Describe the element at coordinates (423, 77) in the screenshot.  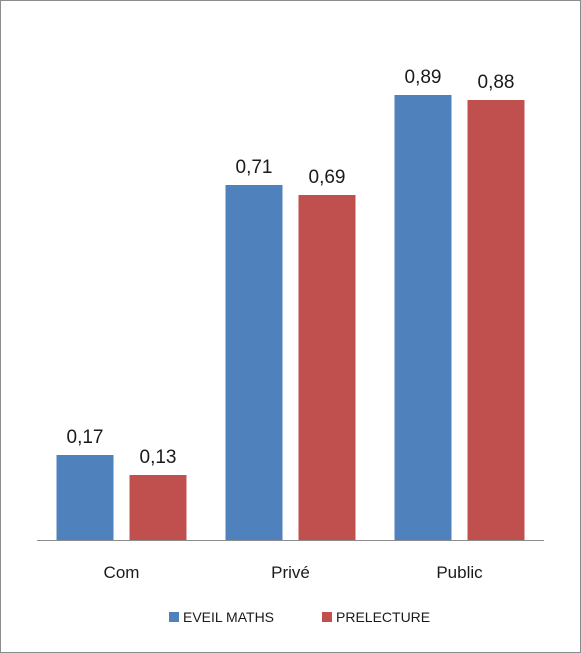
I see `data-label: 0,89` at that location.